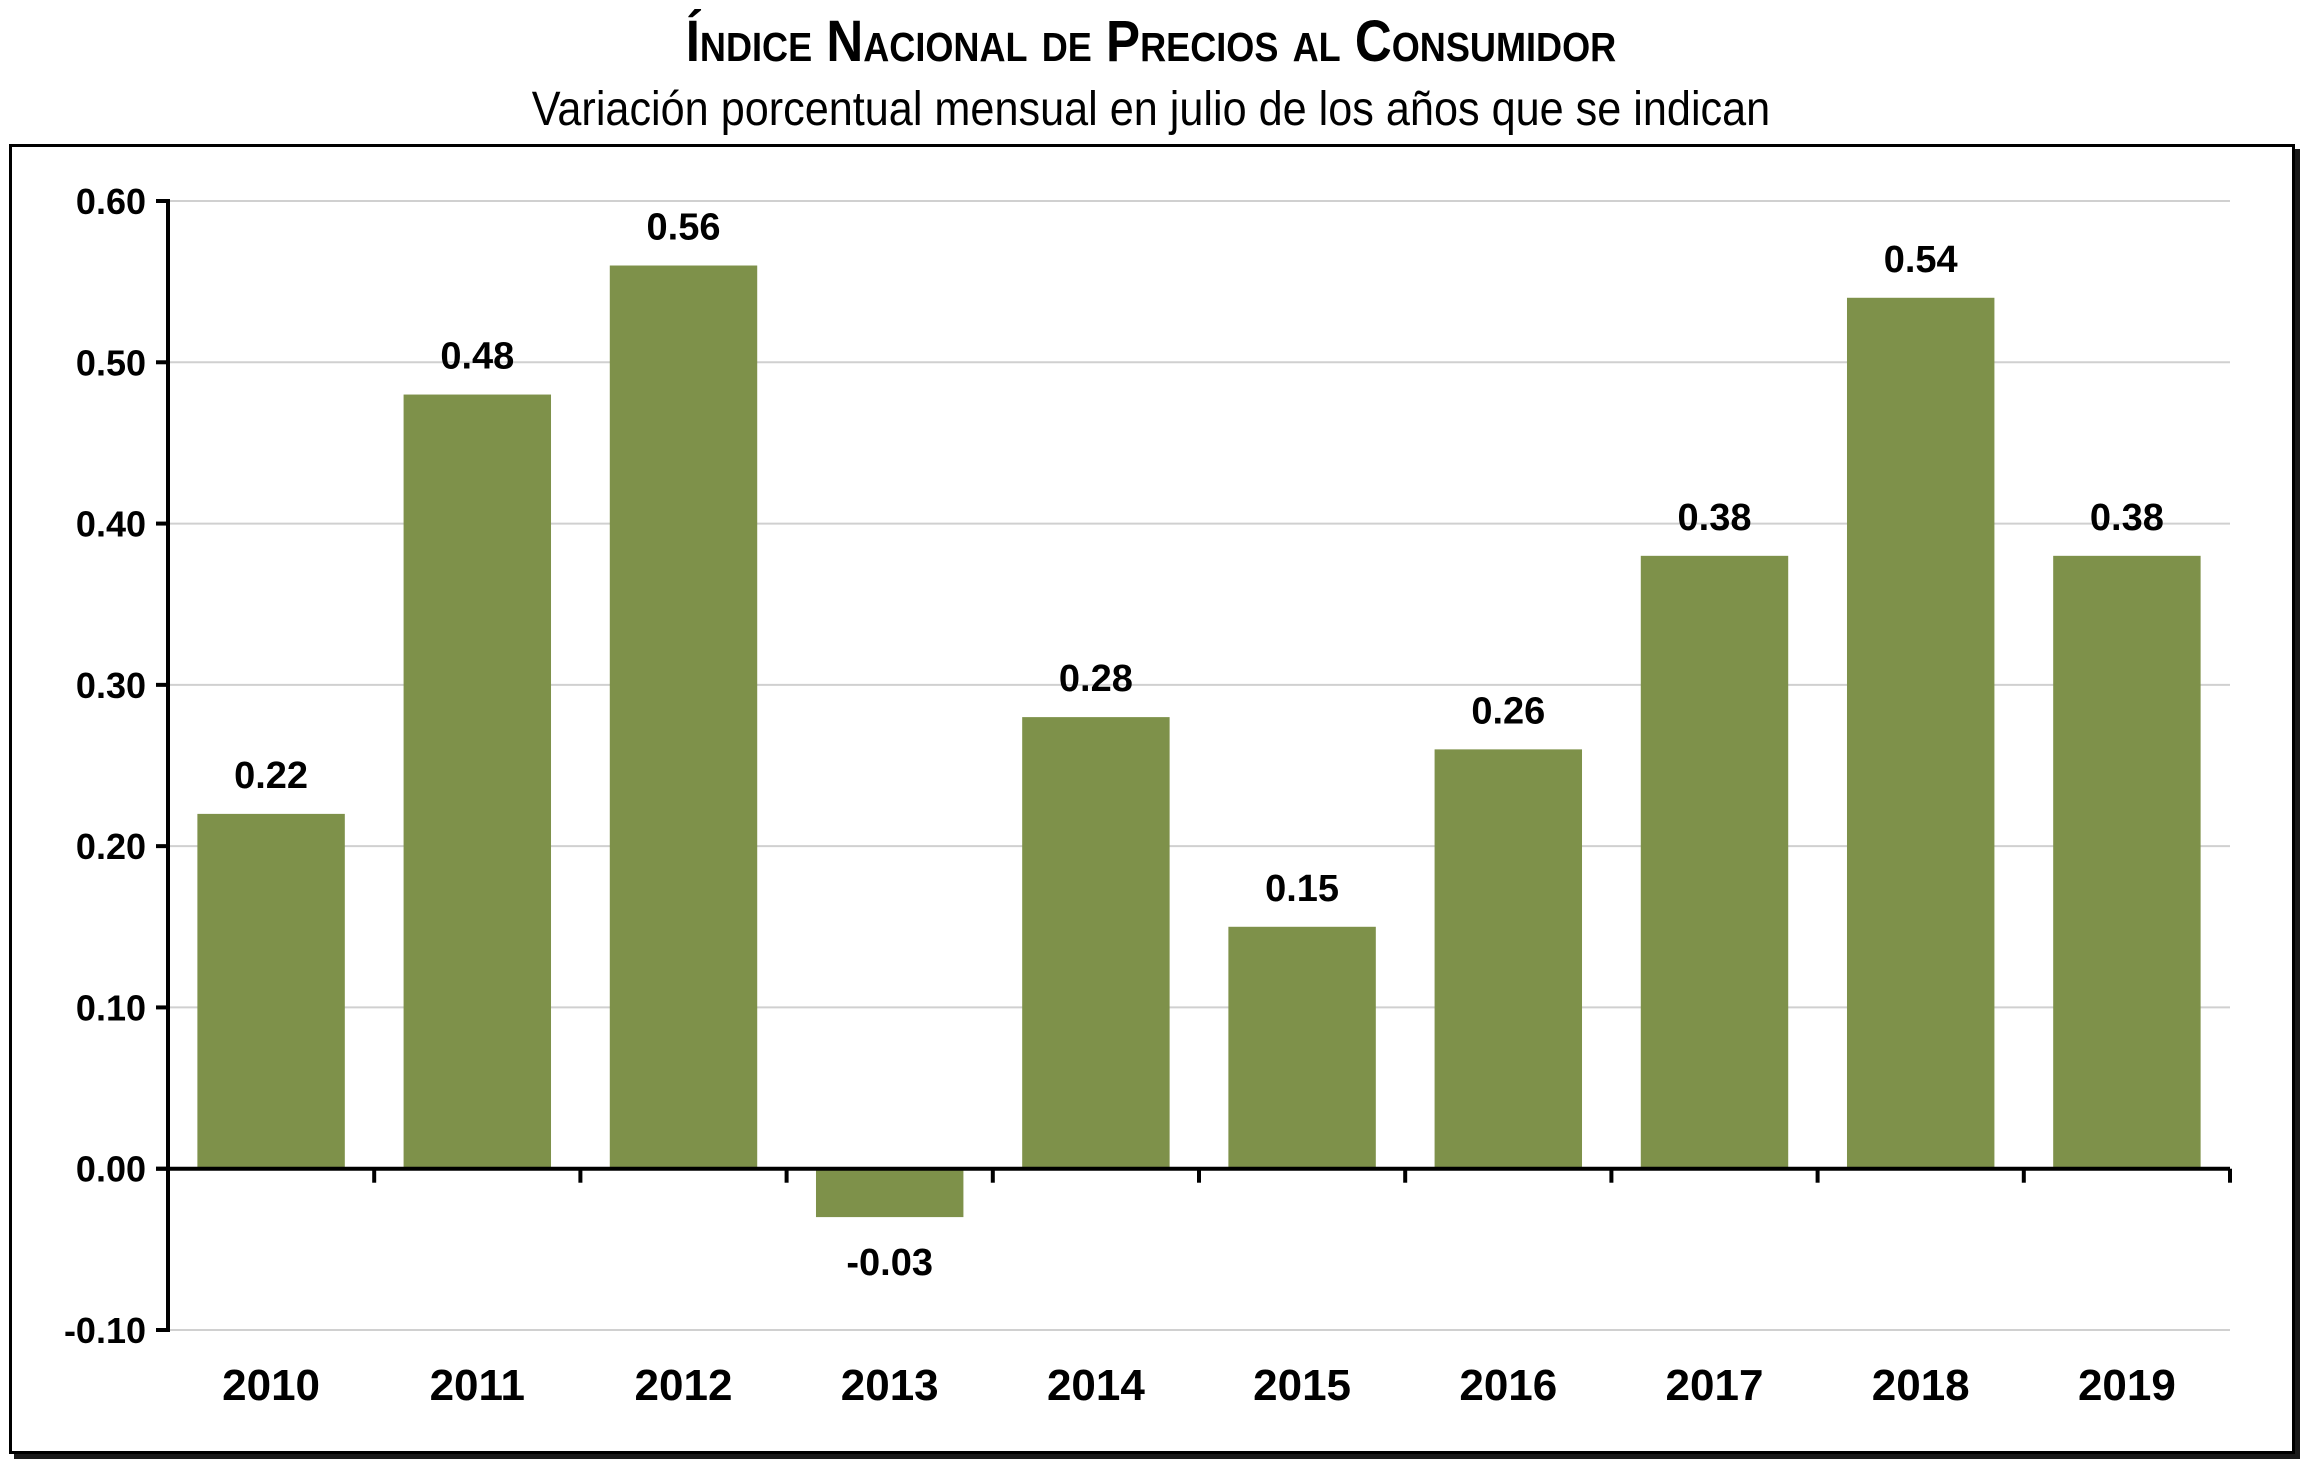 This screenshot has width=2302, height=1462. What do you see at coordinates (111, 1007) in the screenshot?
I see `y-tick-label: 0.10` at bounding box center [111, 1007].